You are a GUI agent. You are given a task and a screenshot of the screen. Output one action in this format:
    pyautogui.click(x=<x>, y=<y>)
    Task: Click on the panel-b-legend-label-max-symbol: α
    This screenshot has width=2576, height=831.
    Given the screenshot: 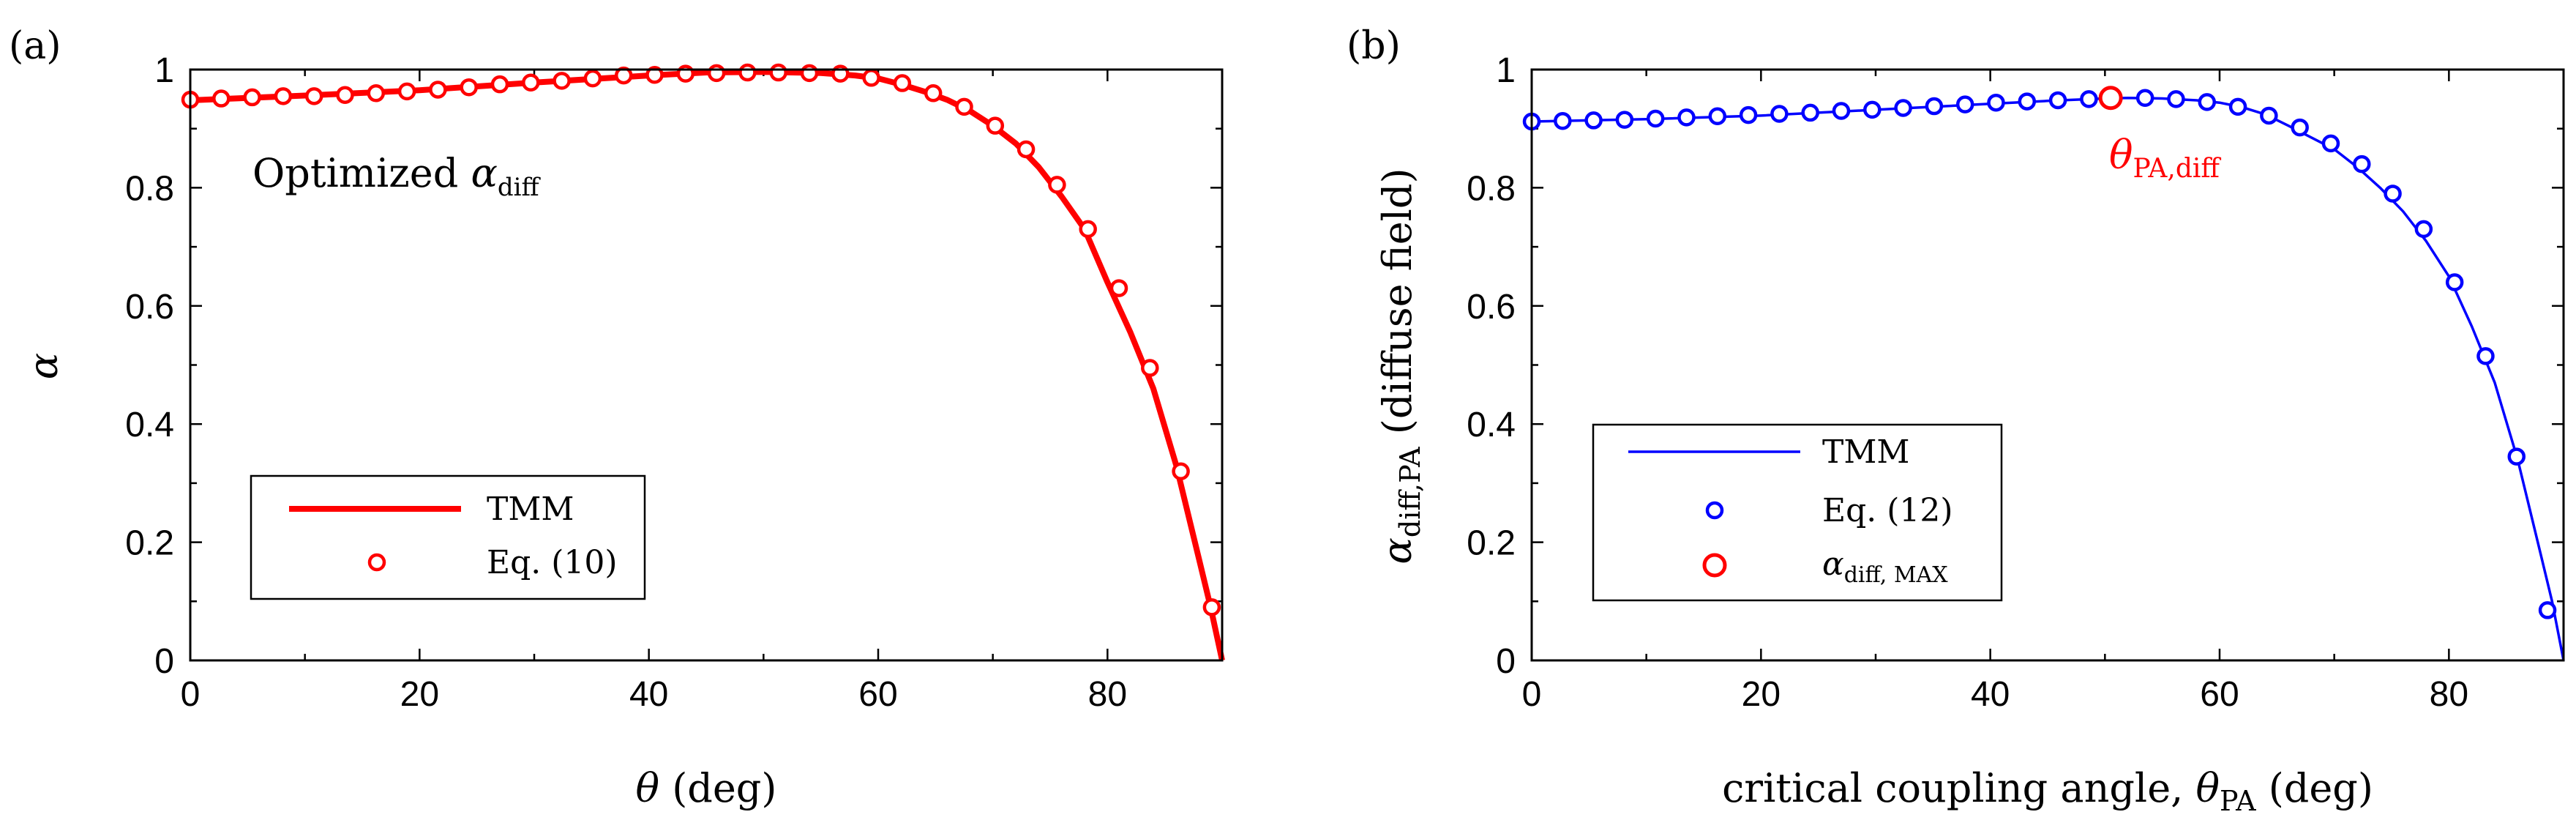 What is the action you would take?
    pyautogui.click(x=1833, y=564)
    